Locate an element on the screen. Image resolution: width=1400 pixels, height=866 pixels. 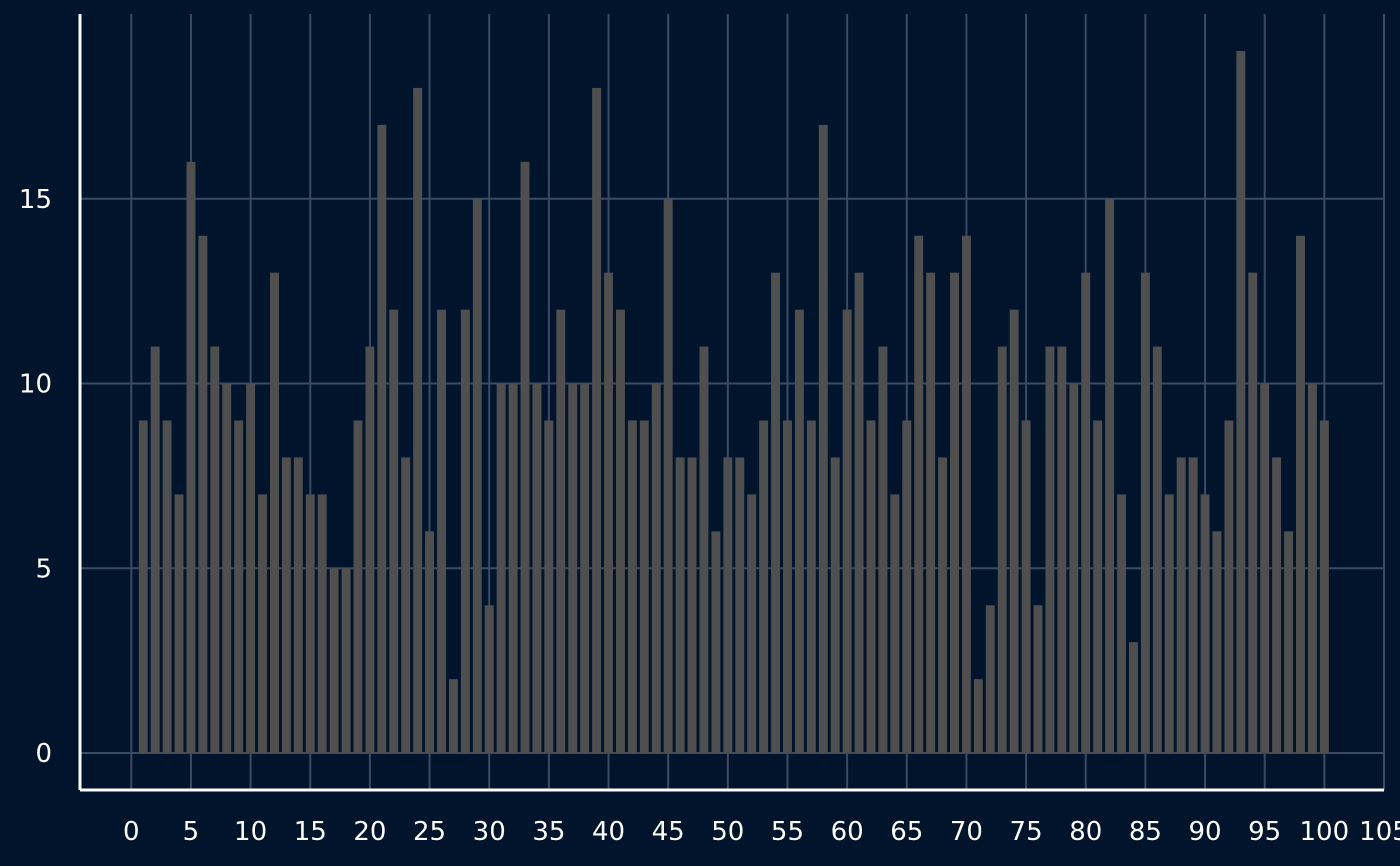
x-tick-label: 10 is located at coordinates (250, 832).